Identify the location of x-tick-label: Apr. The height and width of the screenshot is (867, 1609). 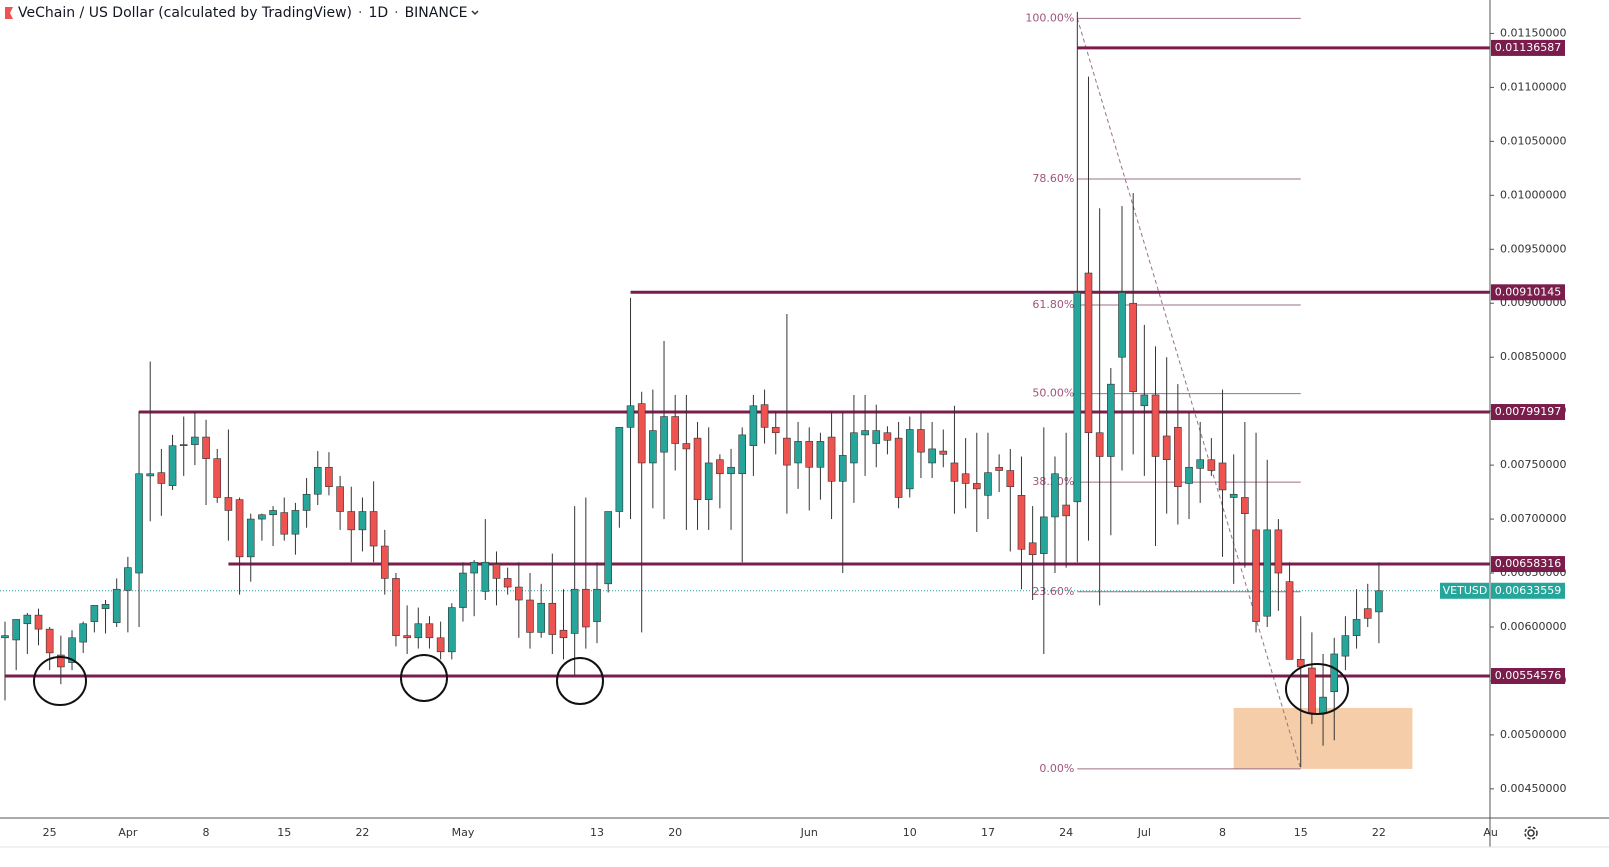
(128, 832).